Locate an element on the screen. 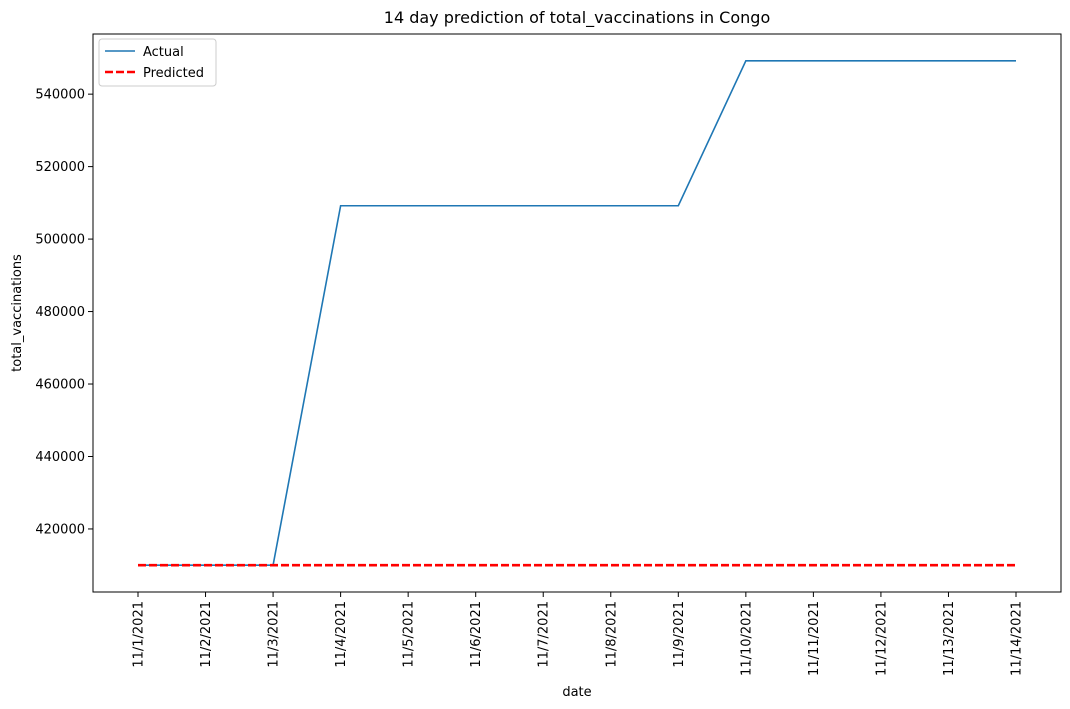 Image resolution: width=1070 pixels, height=709 pixels. y-axis-label: total_vaccinations is located at coordinates (17, 313).